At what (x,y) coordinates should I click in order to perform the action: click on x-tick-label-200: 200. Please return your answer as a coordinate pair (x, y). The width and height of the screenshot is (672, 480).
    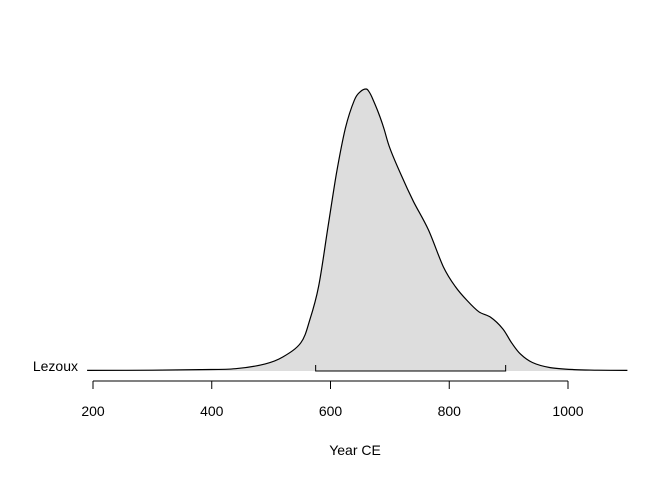
    Looking at the image, I should click on (93, 411).